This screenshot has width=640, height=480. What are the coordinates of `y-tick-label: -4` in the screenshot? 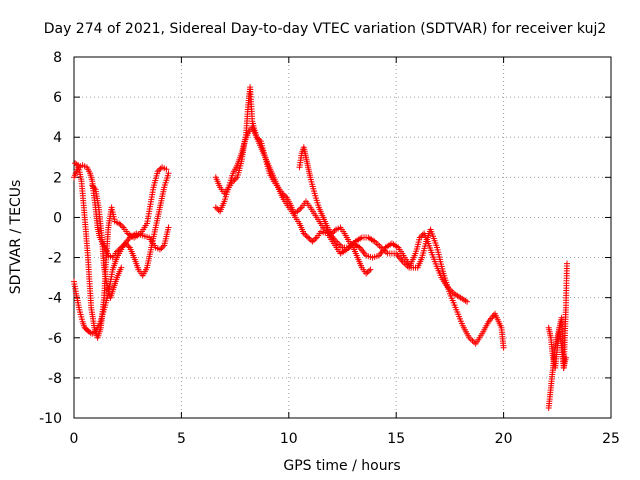 It's located at (55, 299).